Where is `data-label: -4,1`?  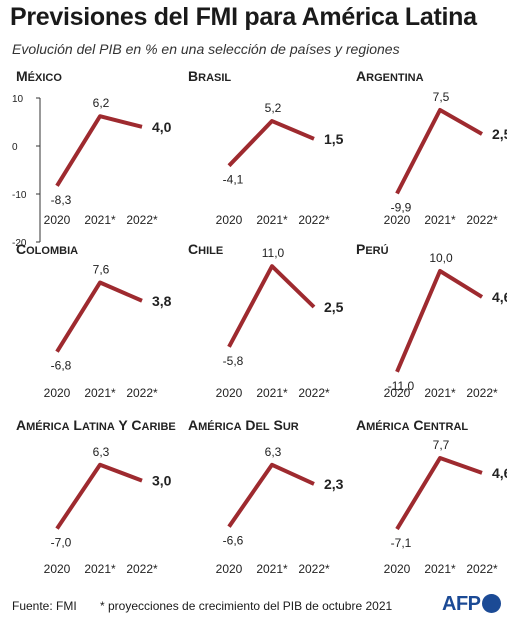
data-label: -4,1 is located at coordinates (233, 180).